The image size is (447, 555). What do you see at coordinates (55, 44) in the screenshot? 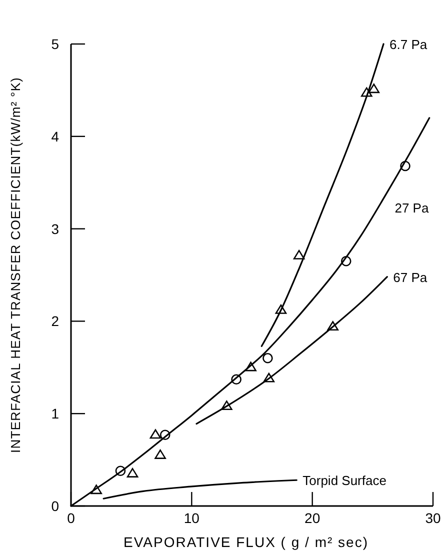
I see `y-tick-label: 5` at bounding box center [55, 44].